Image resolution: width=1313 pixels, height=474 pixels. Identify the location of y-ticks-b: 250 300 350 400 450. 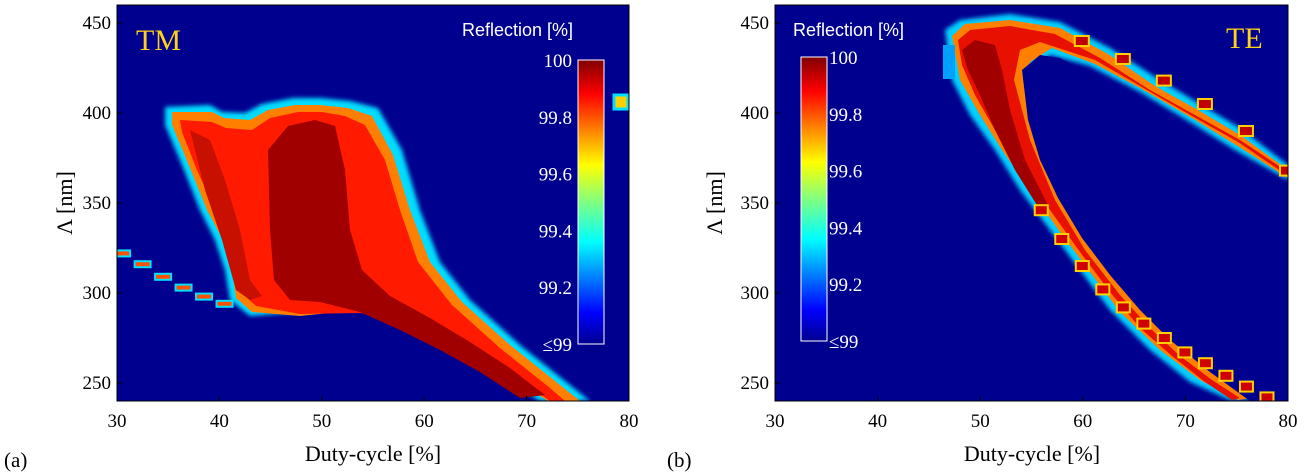
(760, 203).